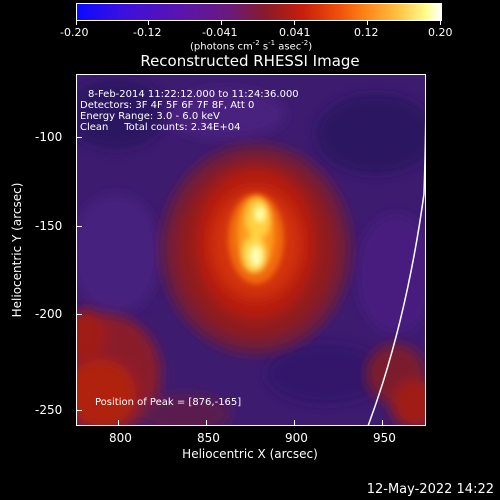 This screenshot has width=500, height=500. Describe the element at coordinates (49, 226) in the screenshot. I see `y-tick-label-1: -150` at that location.